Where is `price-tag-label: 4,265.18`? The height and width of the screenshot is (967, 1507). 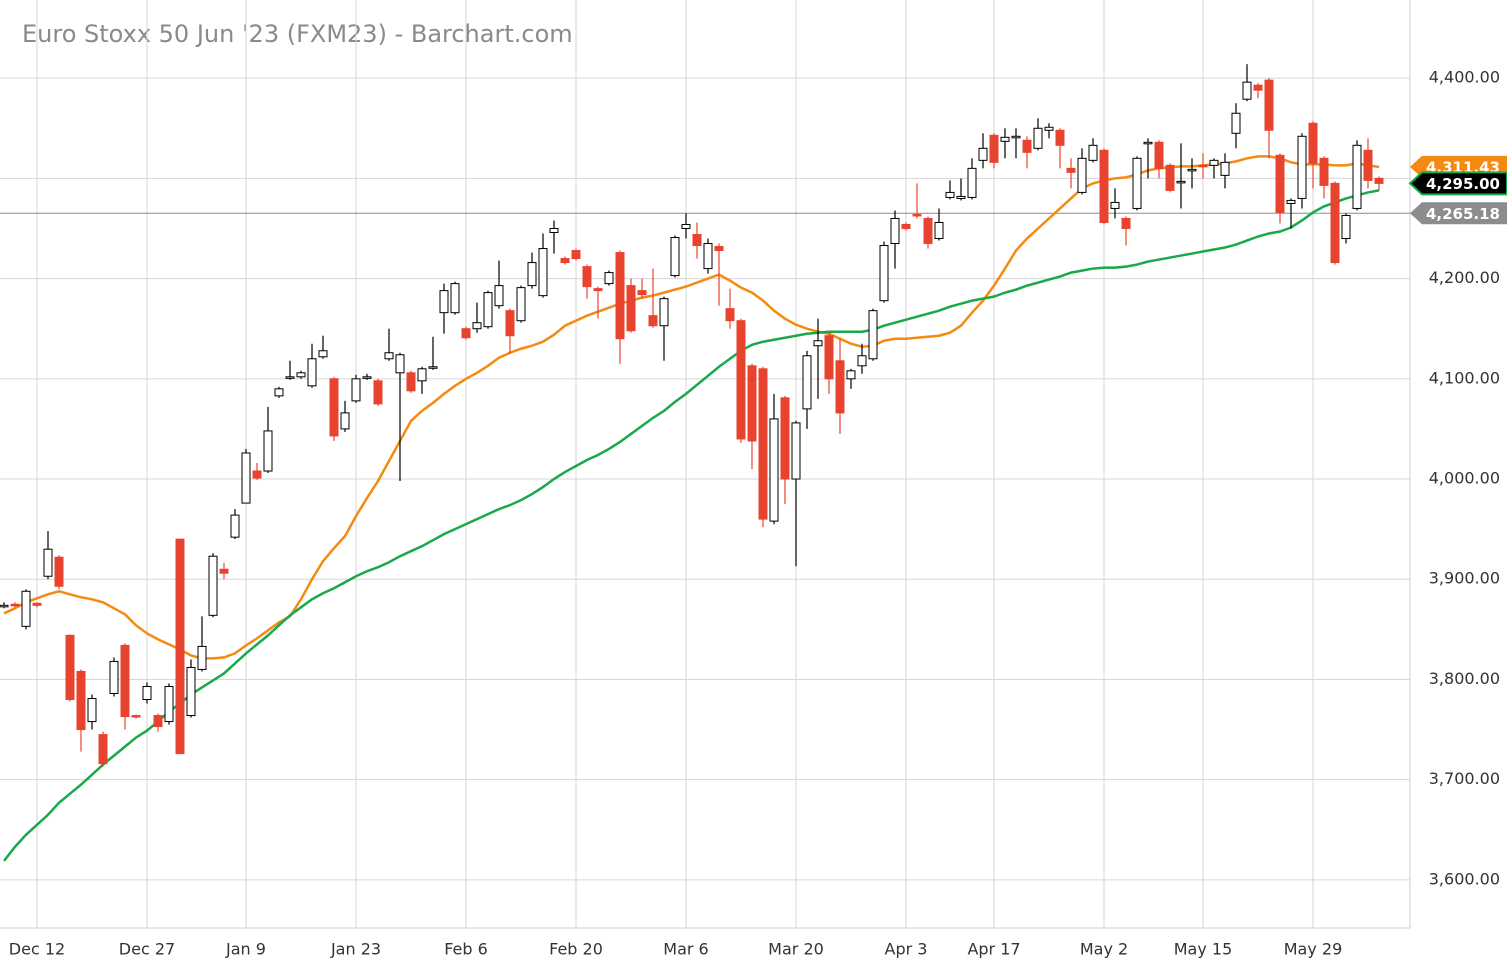 price-tag-label: 4,265.18 is located at coordinates (1463, 214).